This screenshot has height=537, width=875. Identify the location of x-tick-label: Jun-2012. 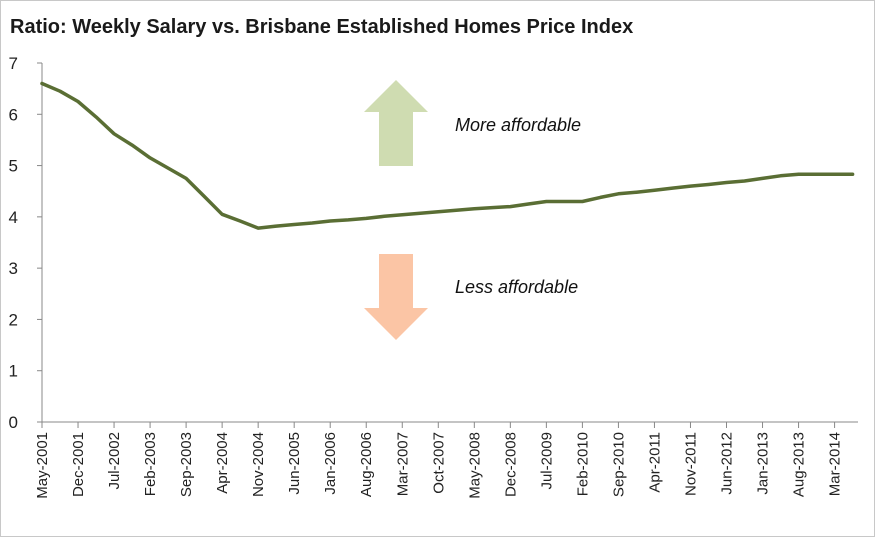
(727, 463).